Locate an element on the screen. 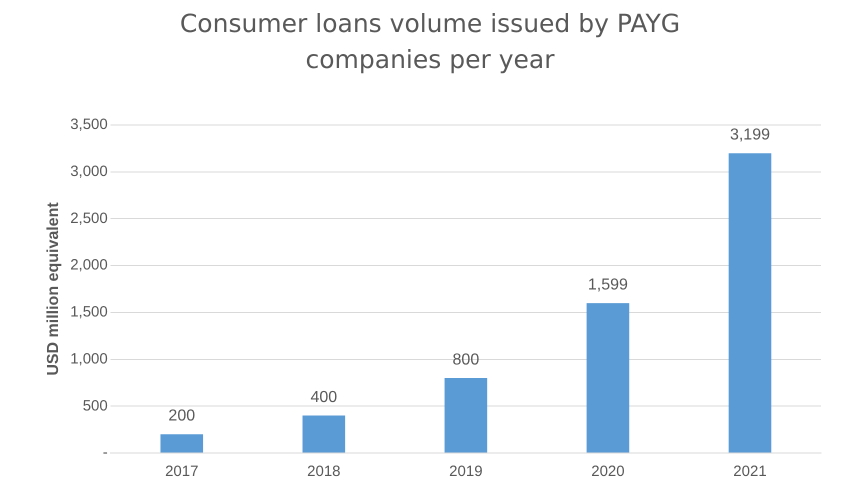 The width and height of the screenshot is (843, 499). x-tick-label: 2021 is located at coordinates (750, 471).